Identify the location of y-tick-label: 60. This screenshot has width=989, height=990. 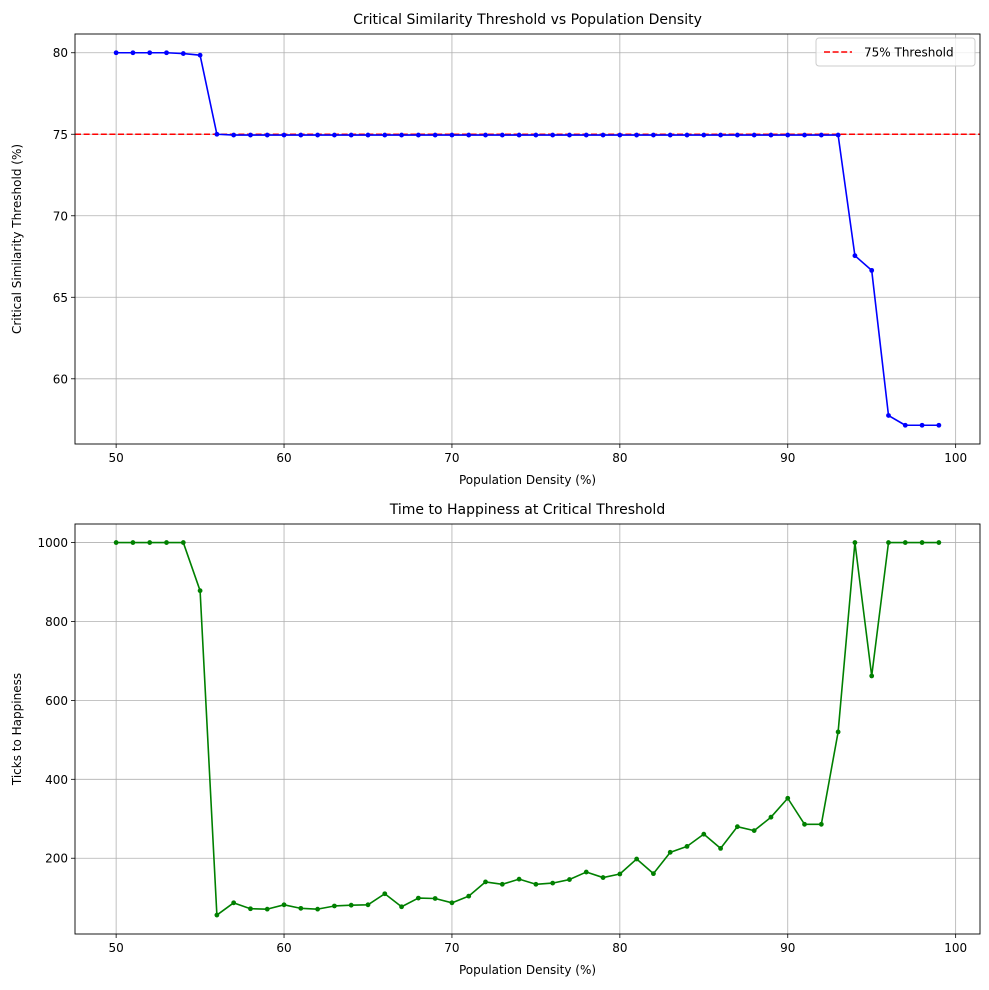
(60, 379).